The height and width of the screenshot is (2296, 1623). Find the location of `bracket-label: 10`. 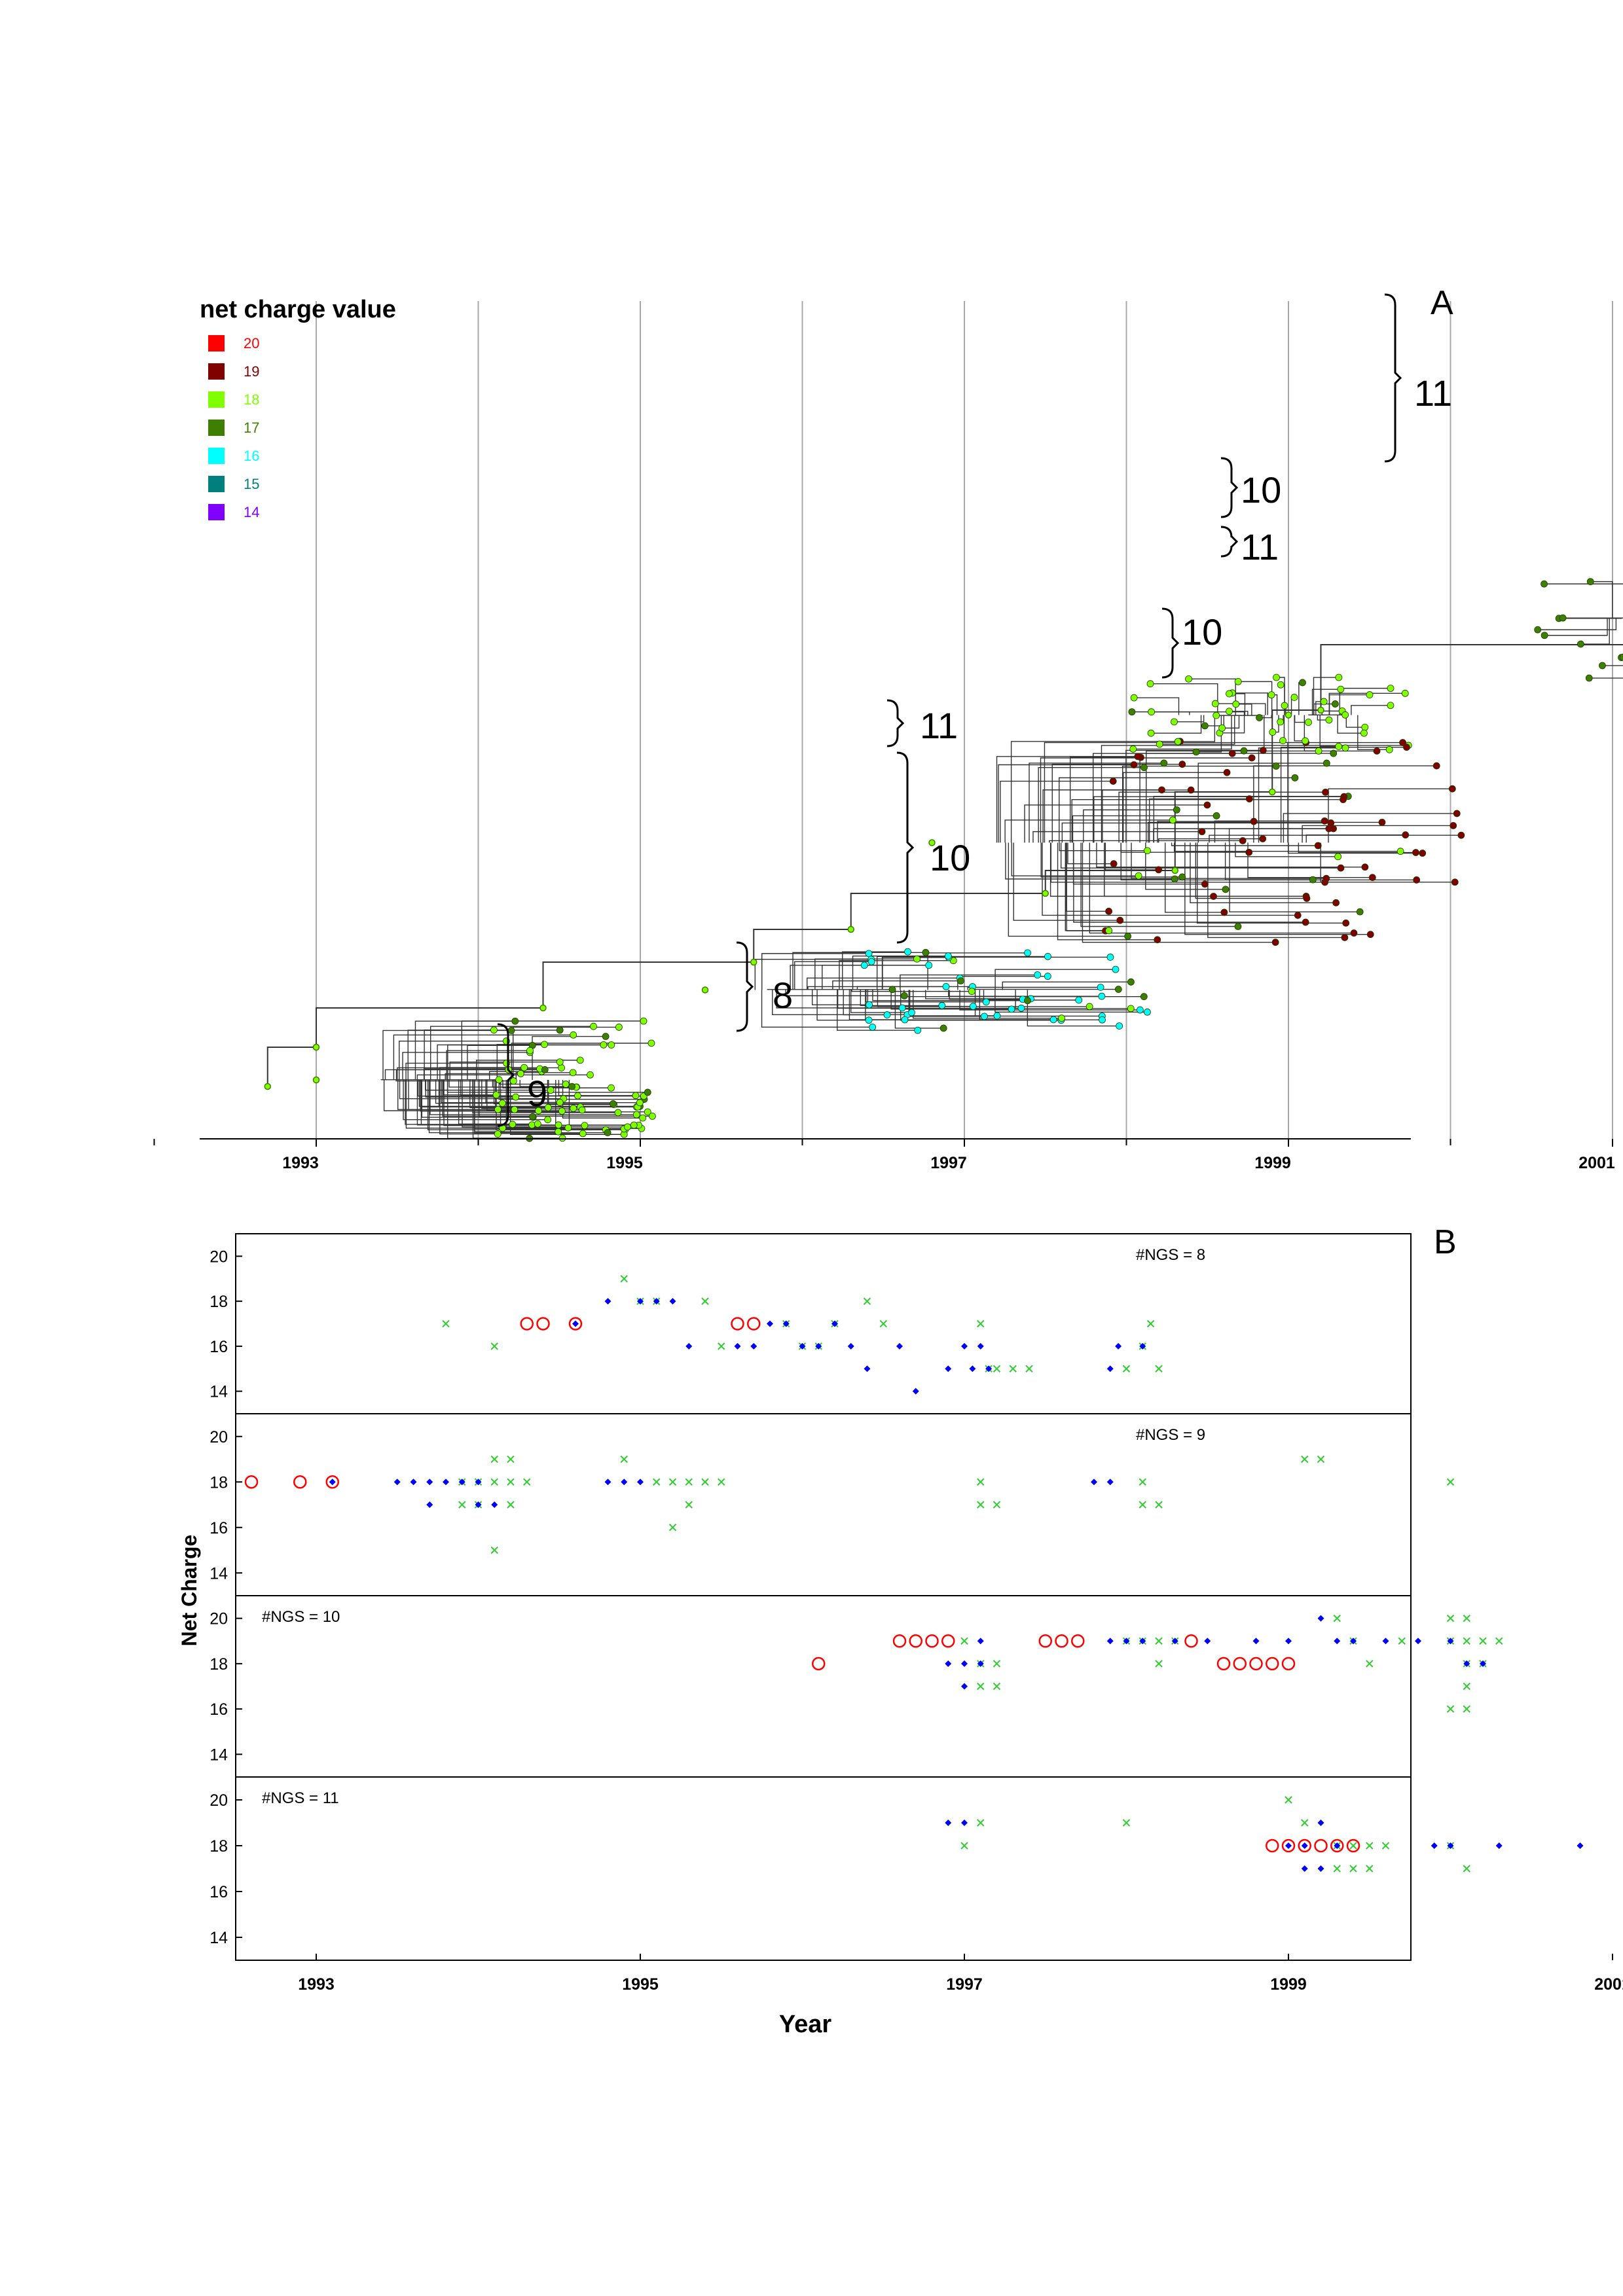

bracket-label: 10 is located at coordinates (1202, 632).